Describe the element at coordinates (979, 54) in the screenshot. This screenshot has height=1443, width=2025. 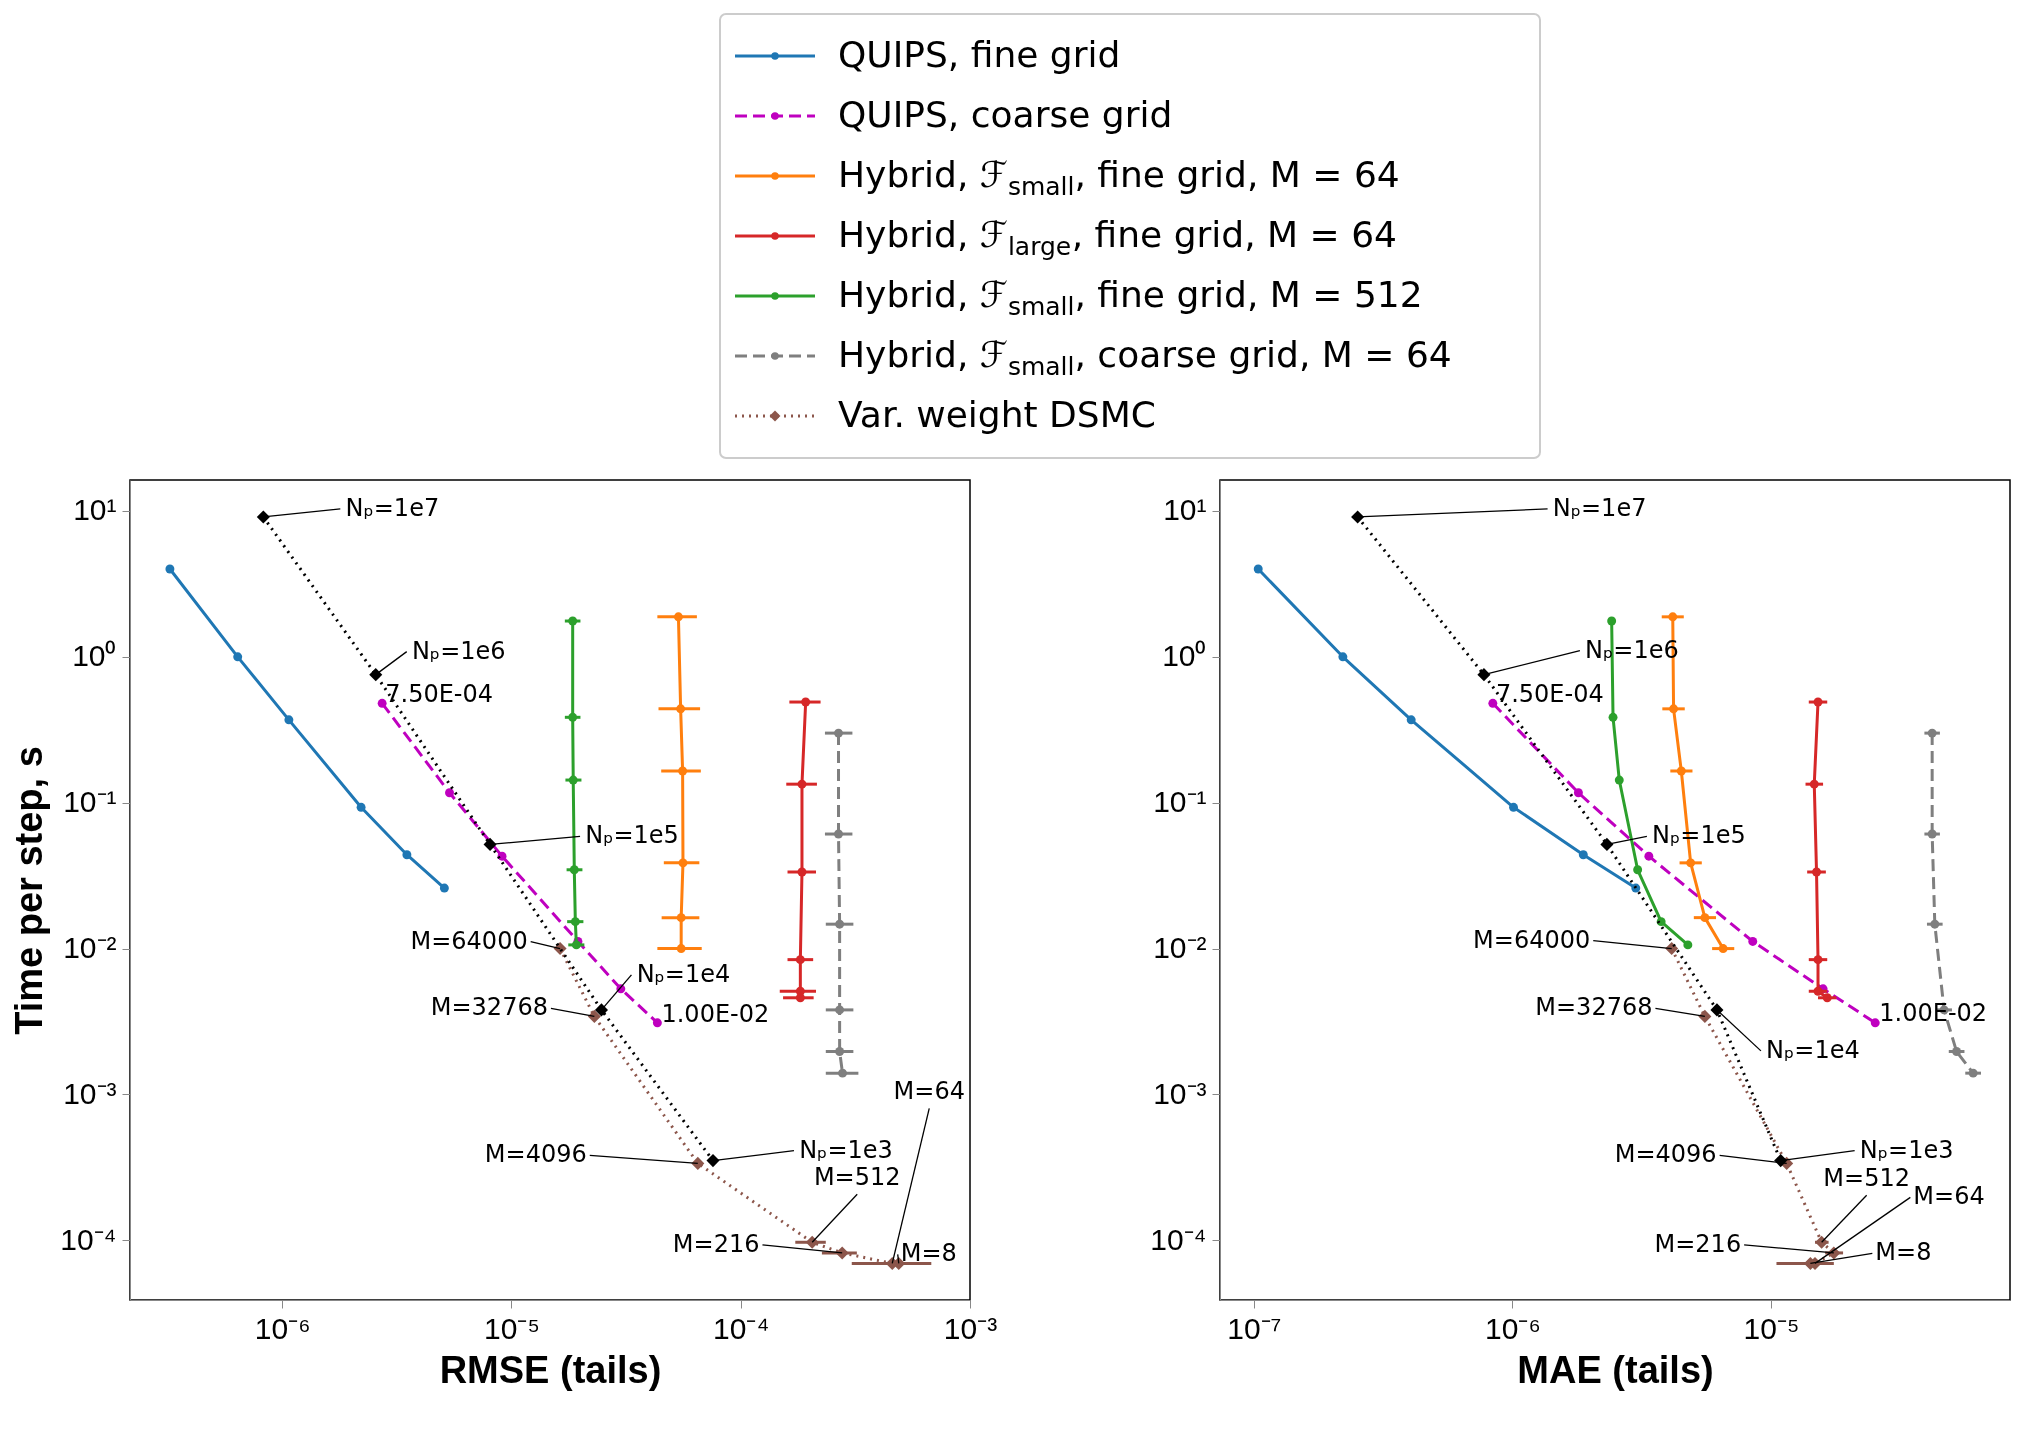
I see `legend-label: QUIPS, fine grid` at that location.